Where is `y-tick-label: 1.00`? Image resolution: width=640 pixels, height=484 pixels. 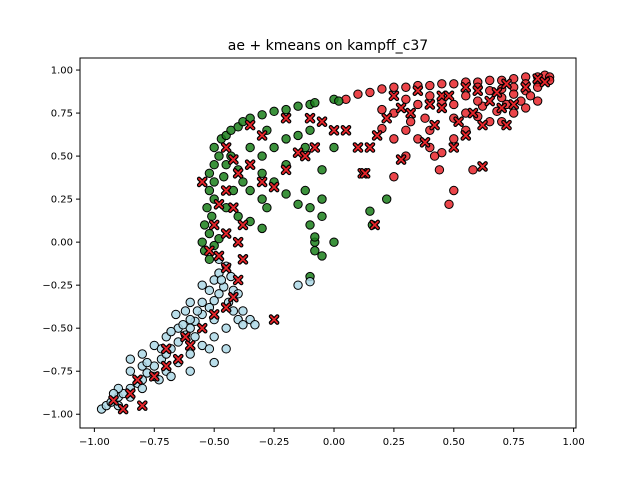 y-tick-label: 1.00 is located at coordinates (62, 71).